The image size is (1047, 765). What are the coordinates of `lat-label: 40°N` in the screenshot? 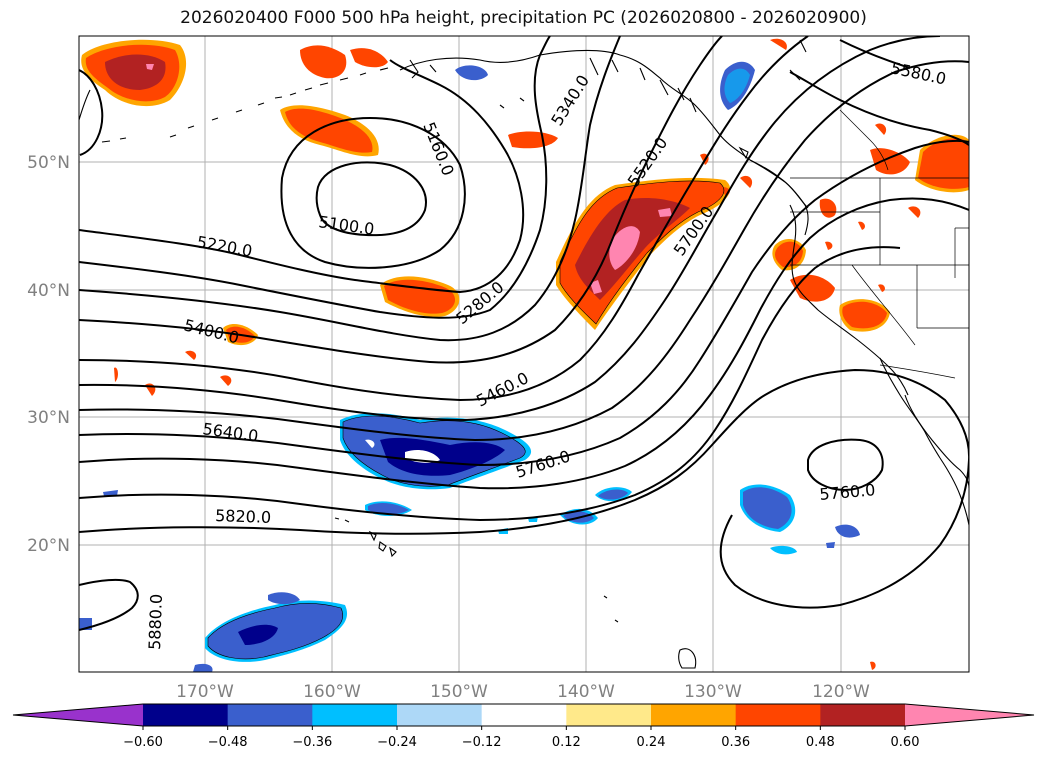 It's located at (48, 291).